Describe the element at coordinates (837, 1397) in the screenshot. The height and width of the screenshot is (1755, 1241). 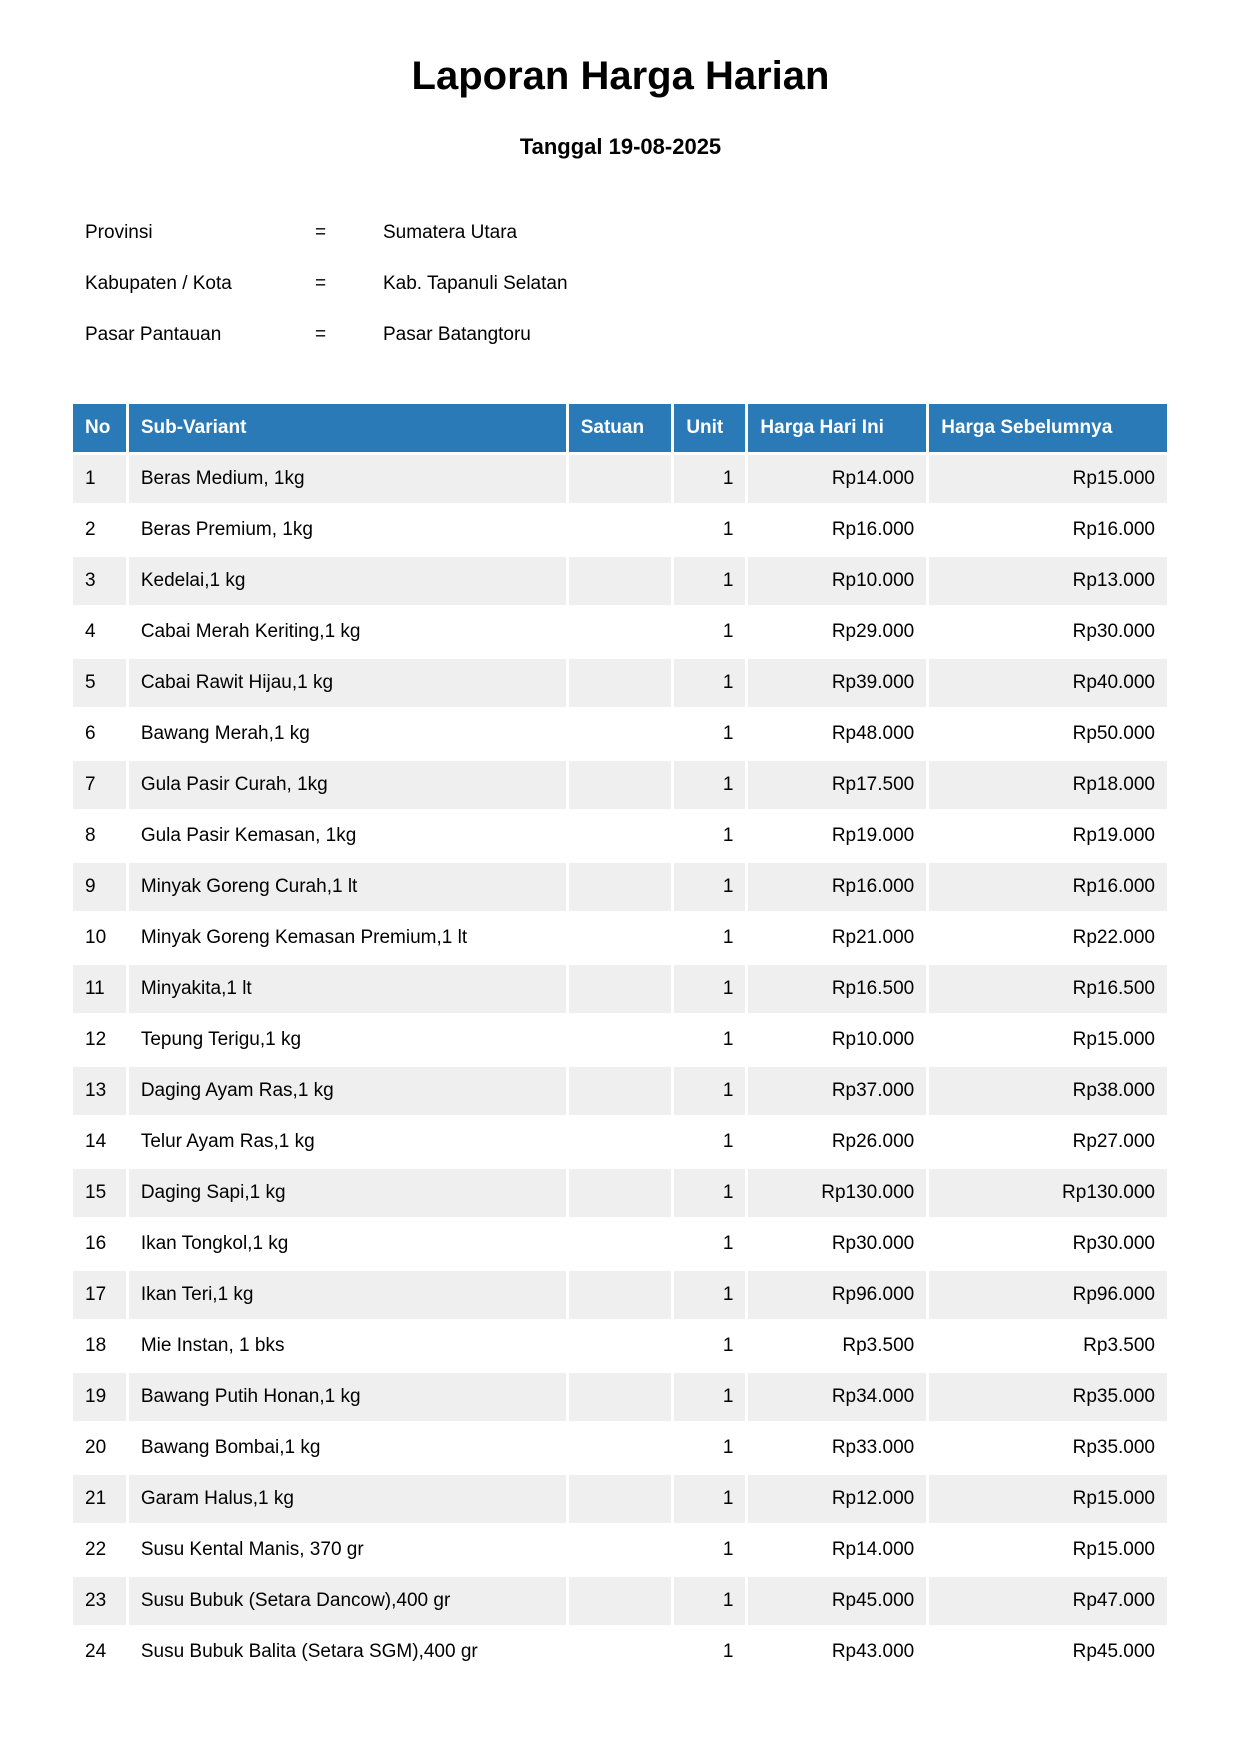
I see `cell-harga-hari-ini: Rp34.000` at that location.